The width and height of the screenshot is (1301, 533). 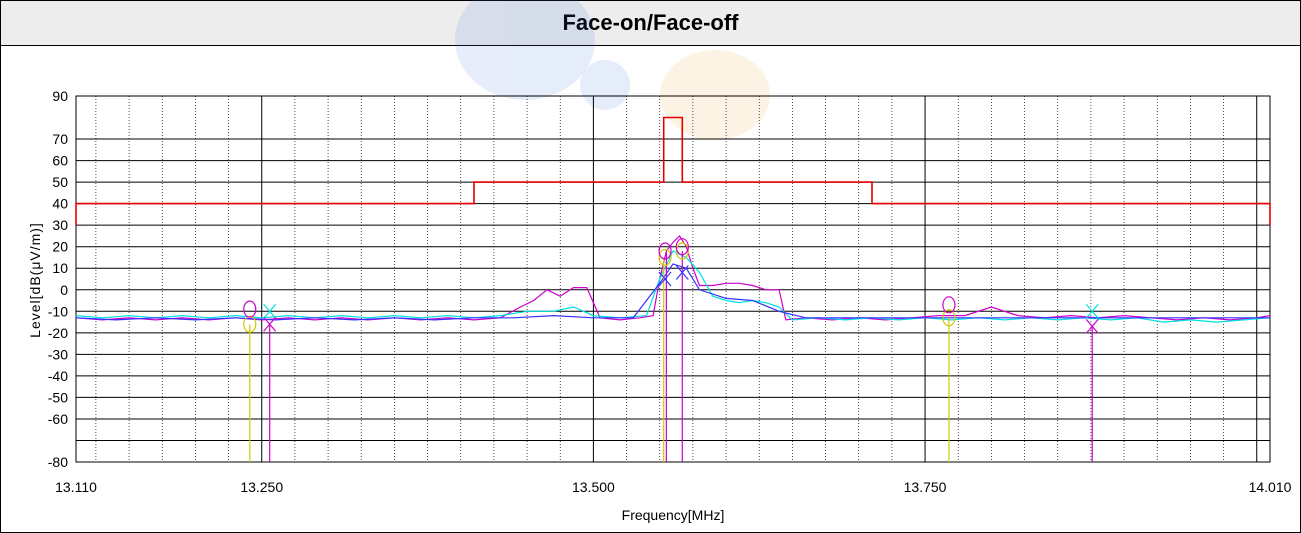 What do you see at coordinates (261, 487) in the screenshot?
I see `x-tick-label: 13.250` at bounding box center [261, 487].